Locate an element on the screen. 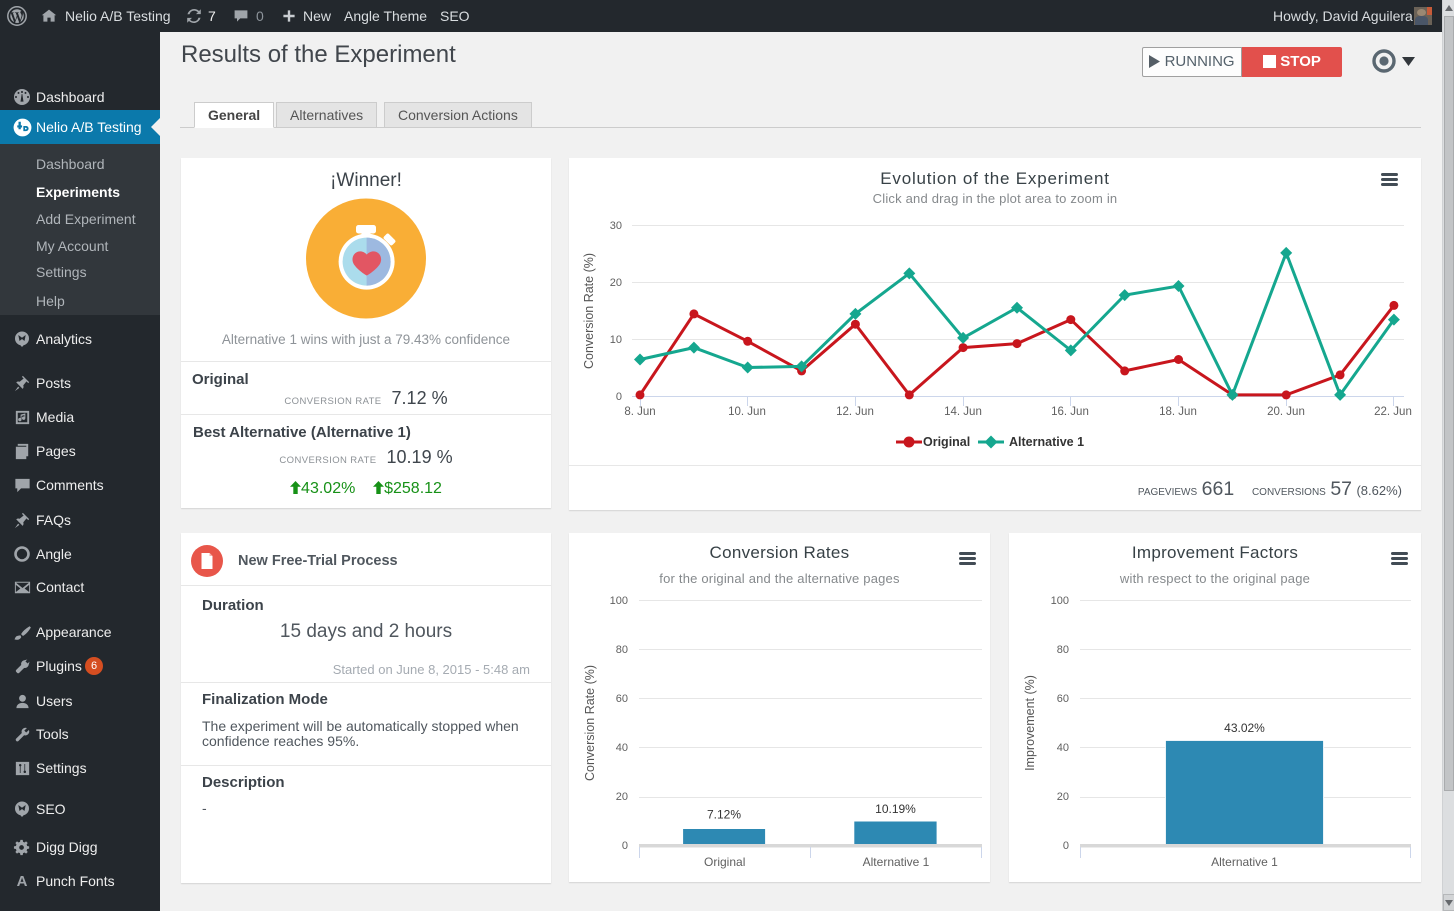  svg-text: 10.19% is located at coordinates (895, 809).